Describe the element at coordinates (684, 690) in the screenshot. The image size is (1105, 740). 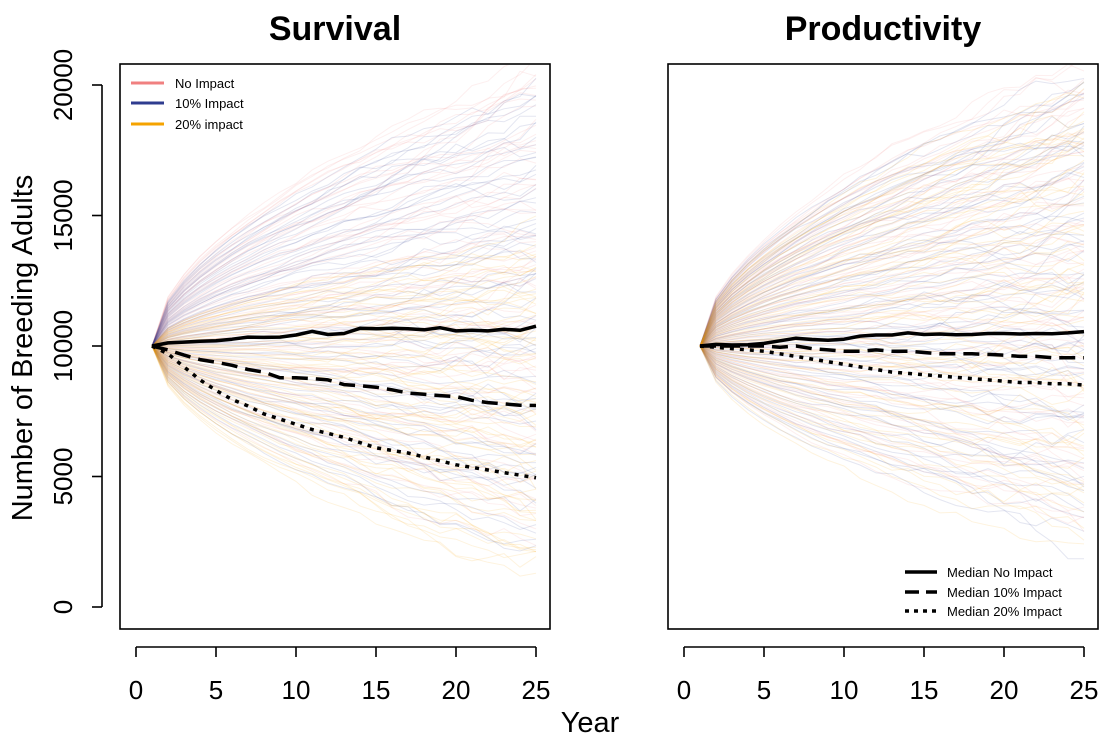
I see `x-tick-label: 0` at that location.